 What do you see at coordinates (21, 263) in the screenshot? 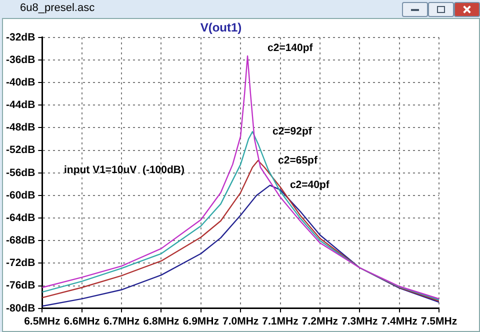
I see `y-tick-label: -72dB` at bounding box center [21, 263].